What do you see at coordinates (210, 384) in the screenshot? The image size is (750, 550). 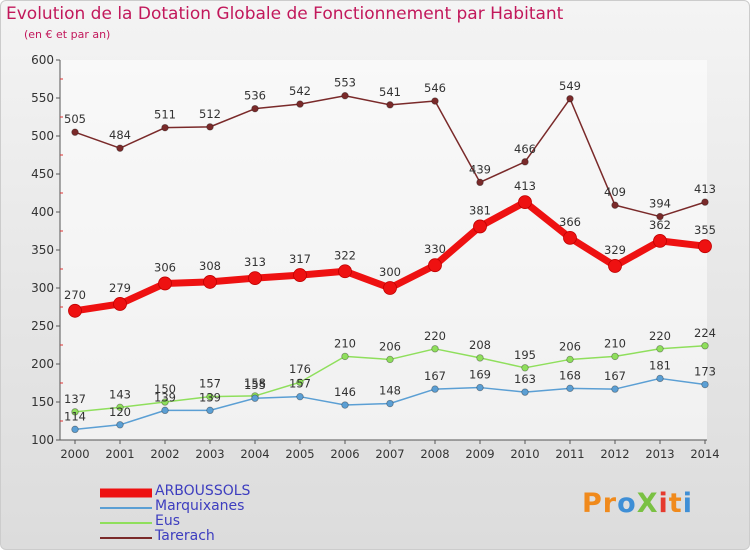 I see `data-label-eus: 157` at bounding box center [210, 384].